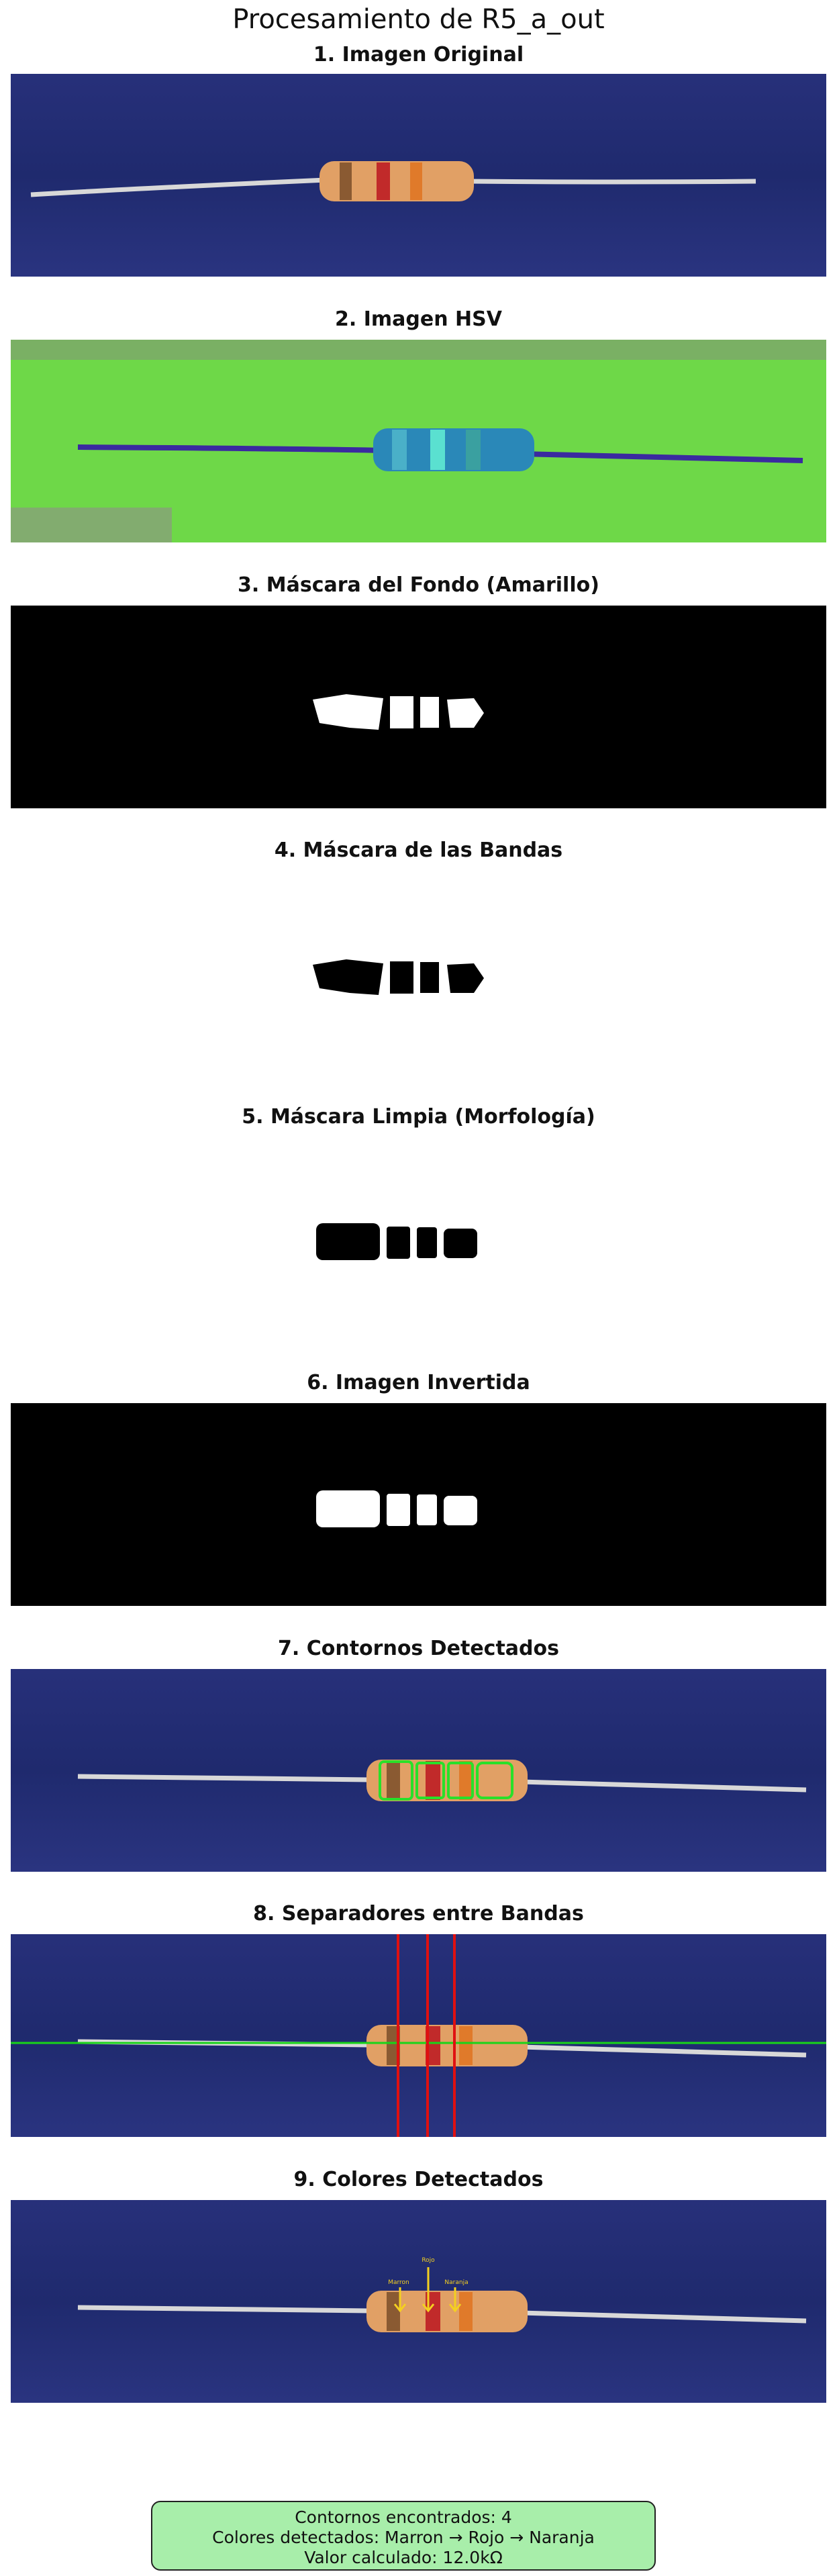 The height and width of the screenshot is (2576, 837). I want to click on label-rojo: Rojo, so click(429, 2260).